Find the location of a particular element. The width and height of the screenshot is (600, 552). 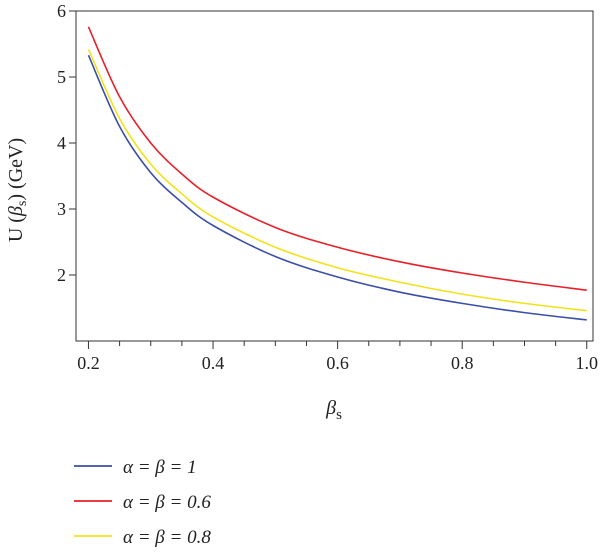

x-axis-label: βs is located at coordinates (333, 410).